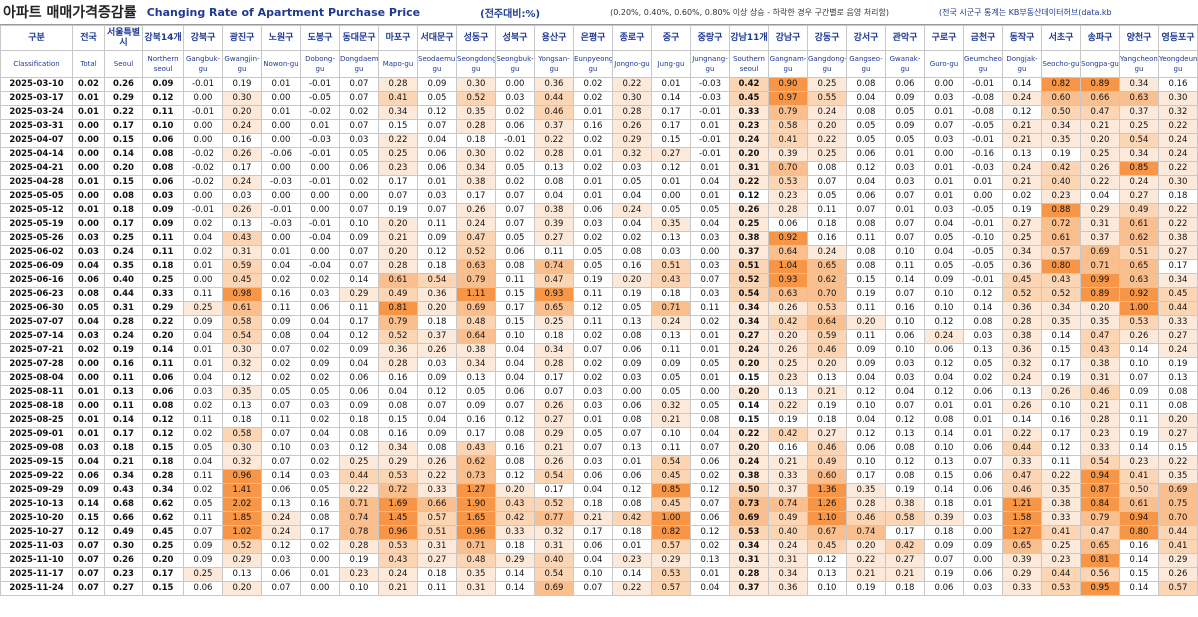 The width and height of the screenshot is (1198, 617). What do you see at coordinates (163, 64) in the screenshot?
I see `column-header-en: Northern seoul` at bounding box center [163, 64].